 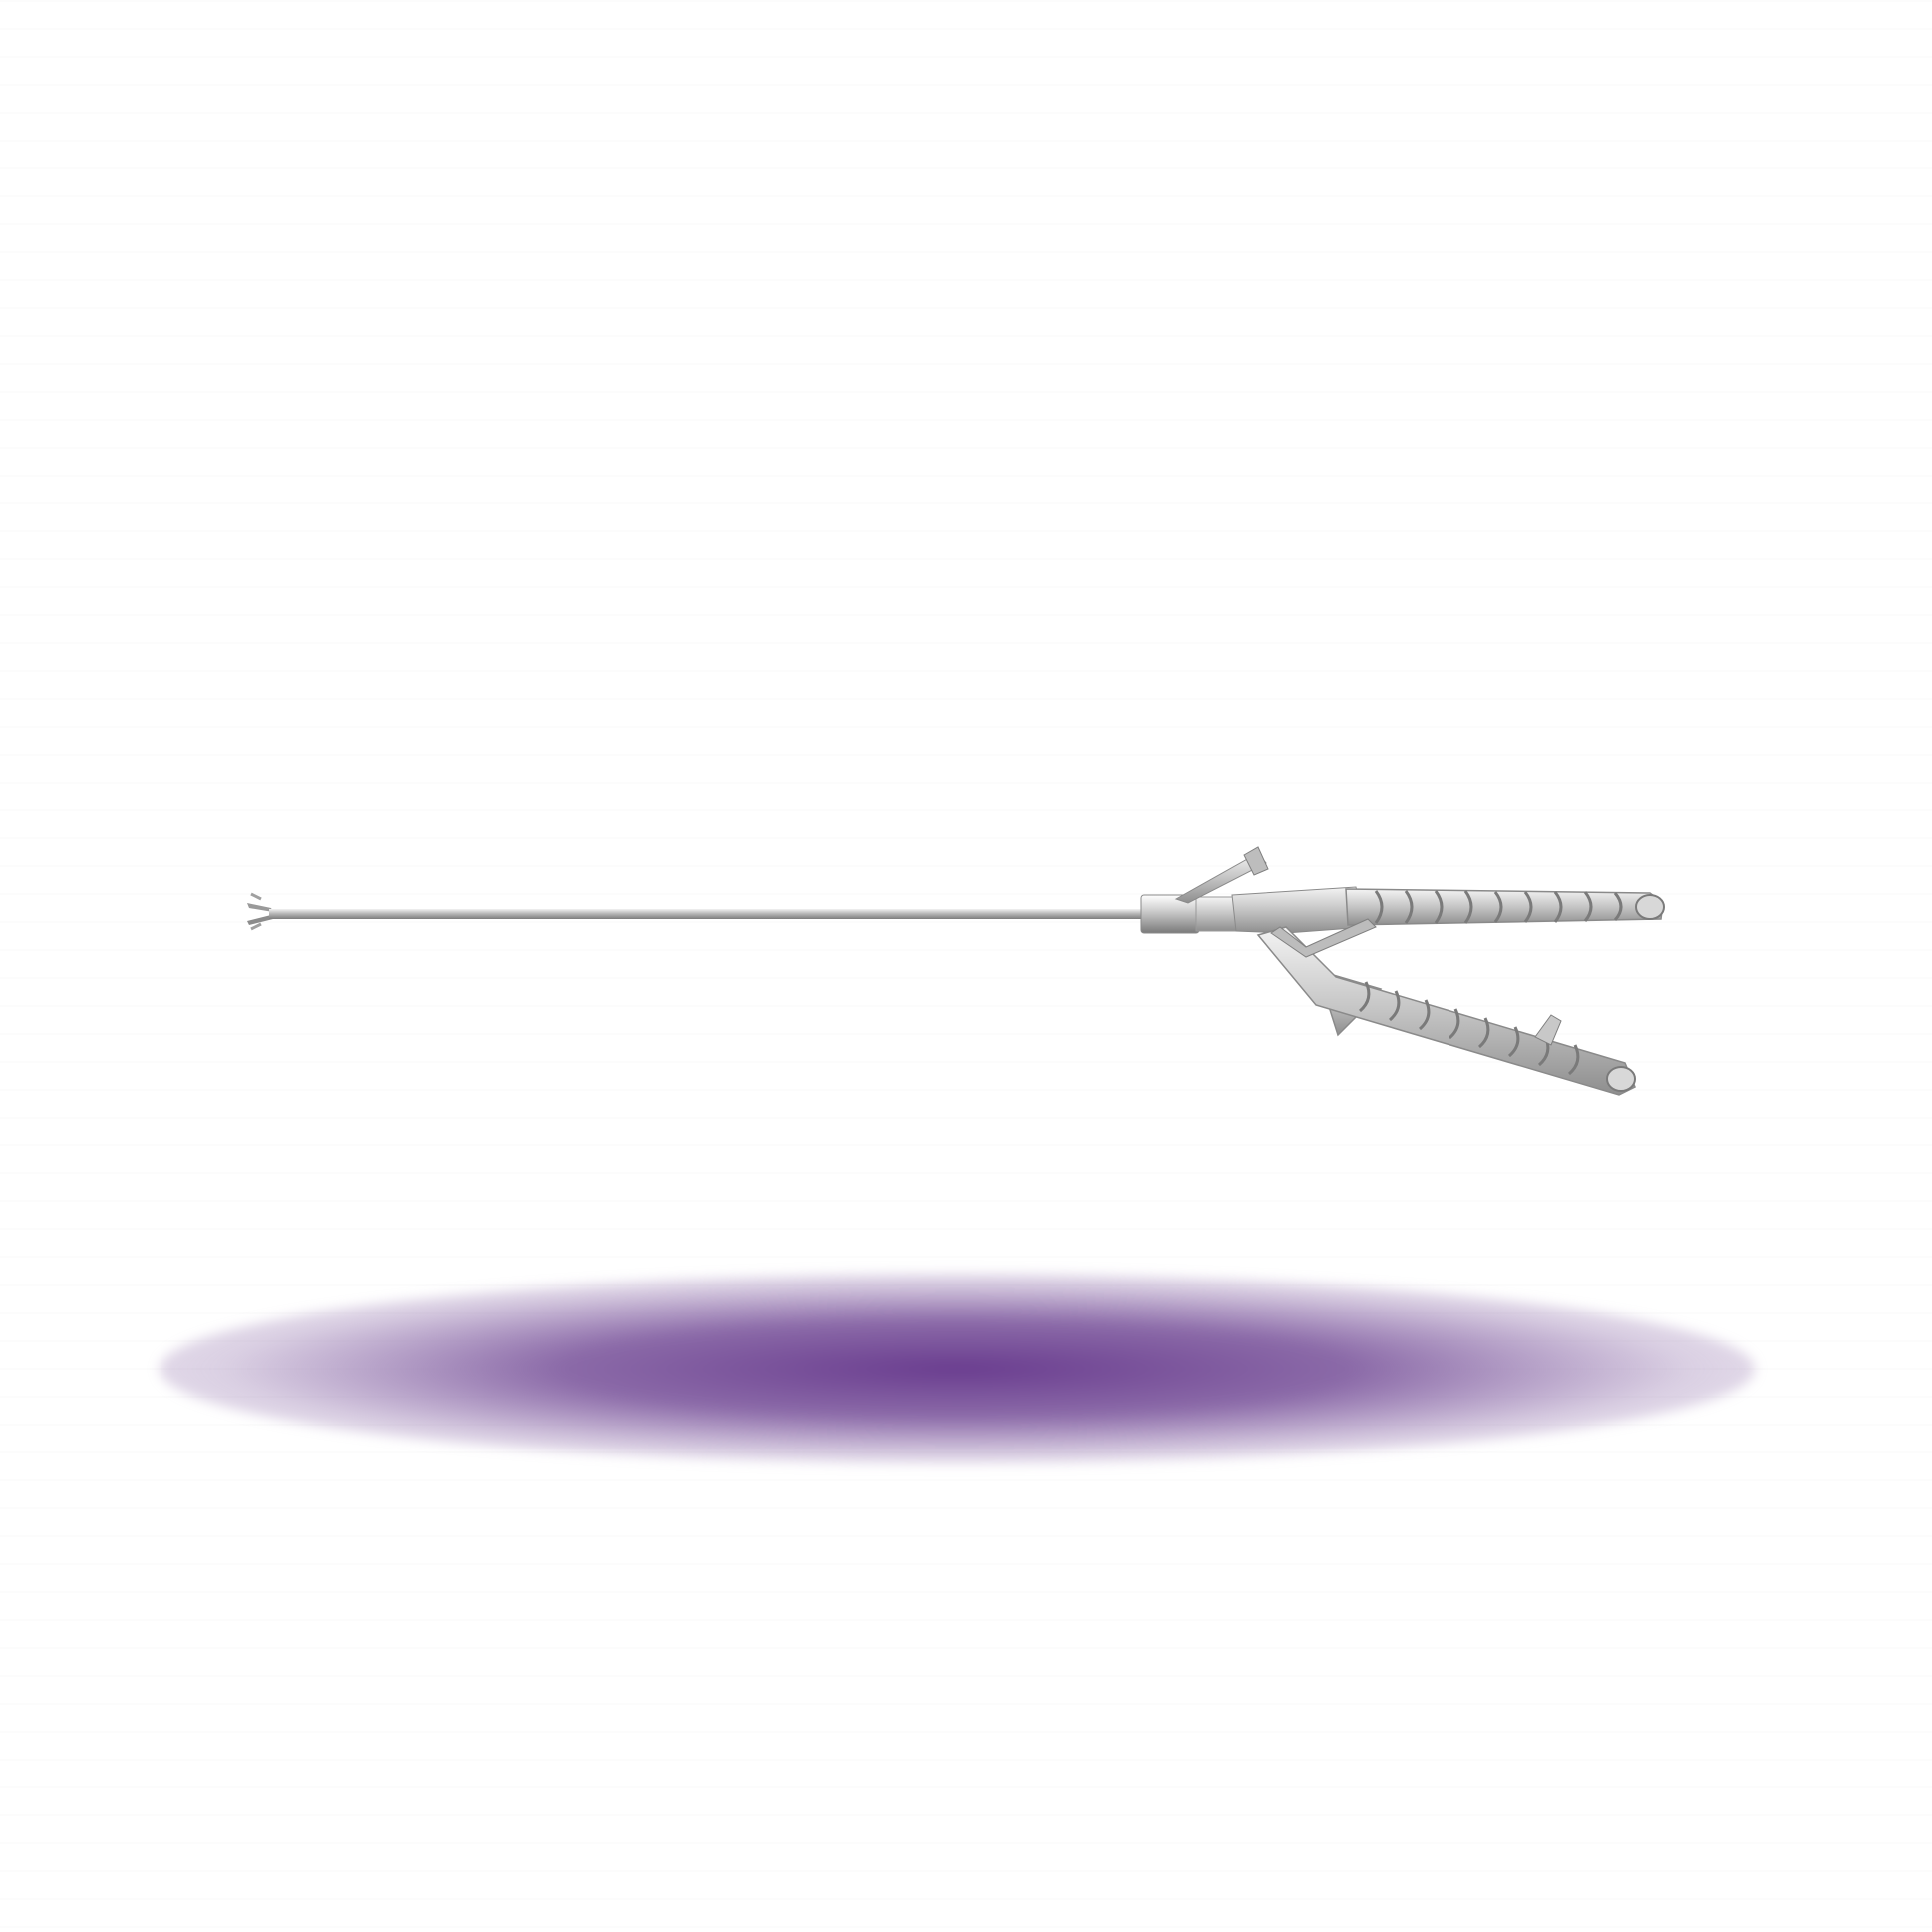 What do you see at coordinates (1221, 875) in the screenshot?
I see `ratchet-lever` at bounding box center [1221, 875].